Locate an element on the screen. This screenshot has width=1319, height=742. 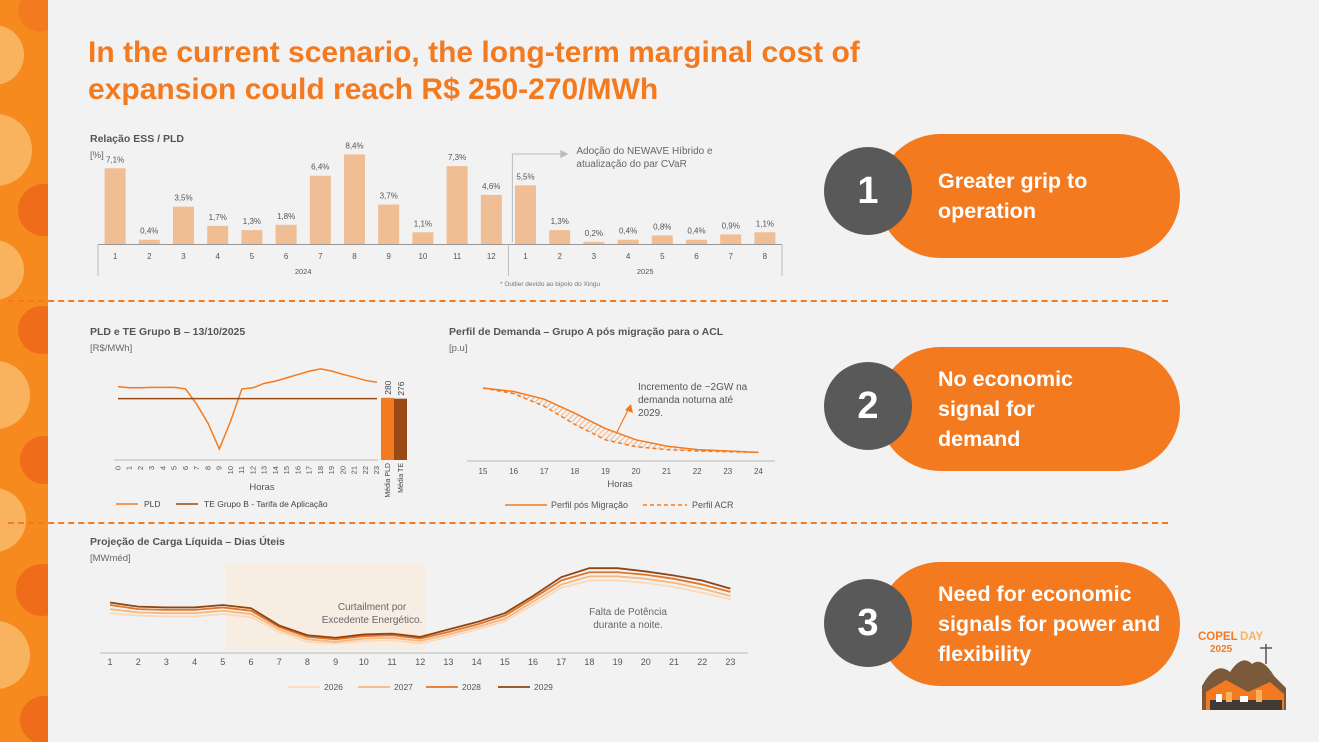
x-axis-label: Horas is located at coordinates (262, 487).